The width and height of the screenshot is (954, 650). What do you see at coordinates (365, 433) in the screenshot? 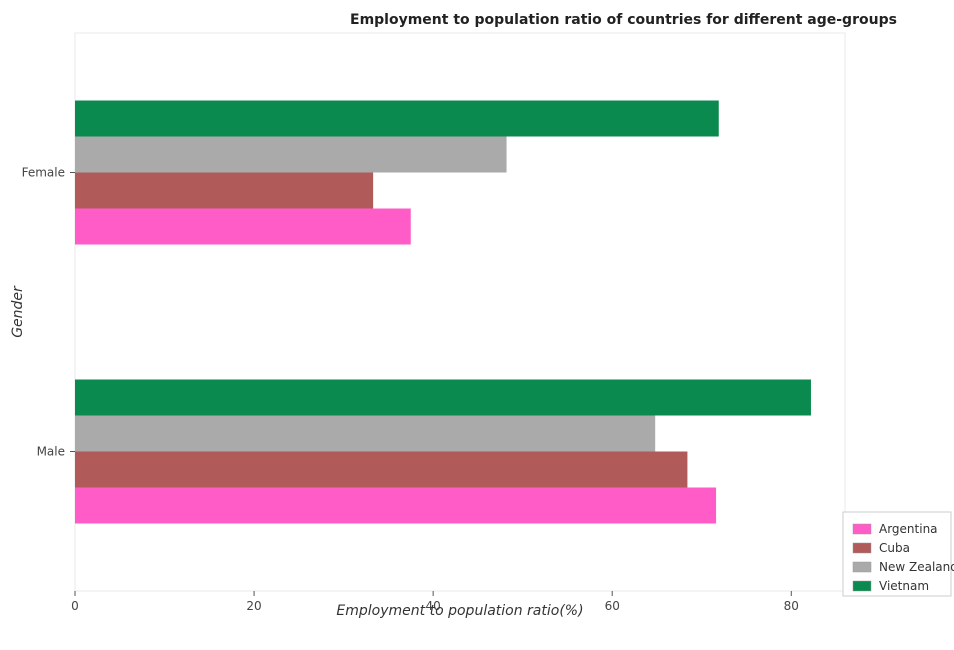
I see `bar-male-new-zealand` at bounding box center [365, 433].